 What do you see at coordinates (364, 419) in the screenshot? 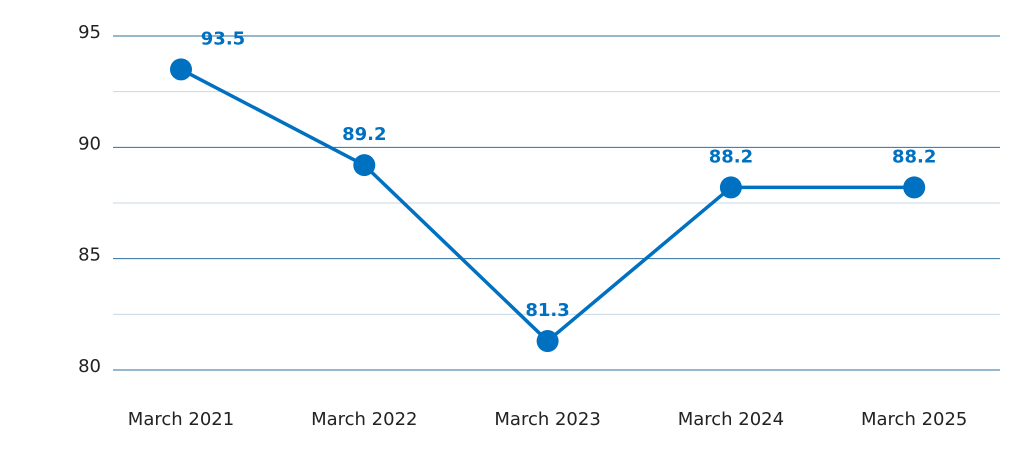
I see `x-tick-label: March 2022` at bounding box center [364, 419].